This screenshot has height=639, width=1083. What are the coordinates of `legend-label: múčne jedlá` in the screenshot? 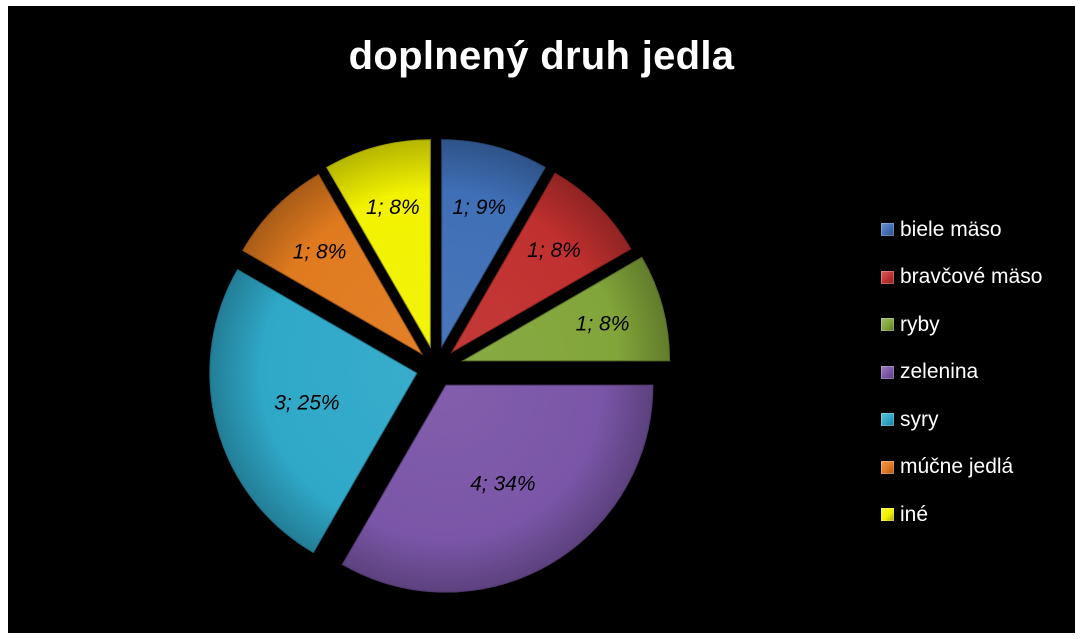 It's located at (957, 467).